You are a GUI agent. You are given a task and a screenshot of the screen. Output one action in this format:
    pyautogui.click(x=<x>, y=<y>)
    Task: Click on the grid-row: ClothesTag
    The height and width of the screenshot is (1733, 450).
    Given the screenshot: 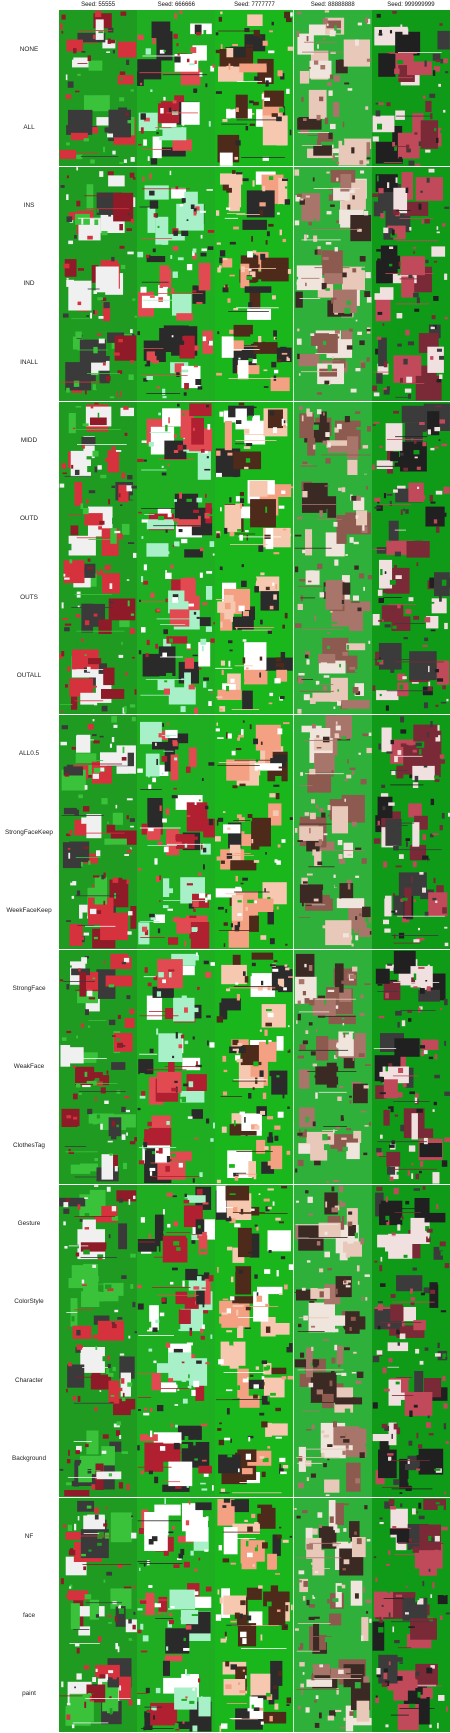 What is the action you would take?
    pyautogui.click(x=225, y=1145)
    